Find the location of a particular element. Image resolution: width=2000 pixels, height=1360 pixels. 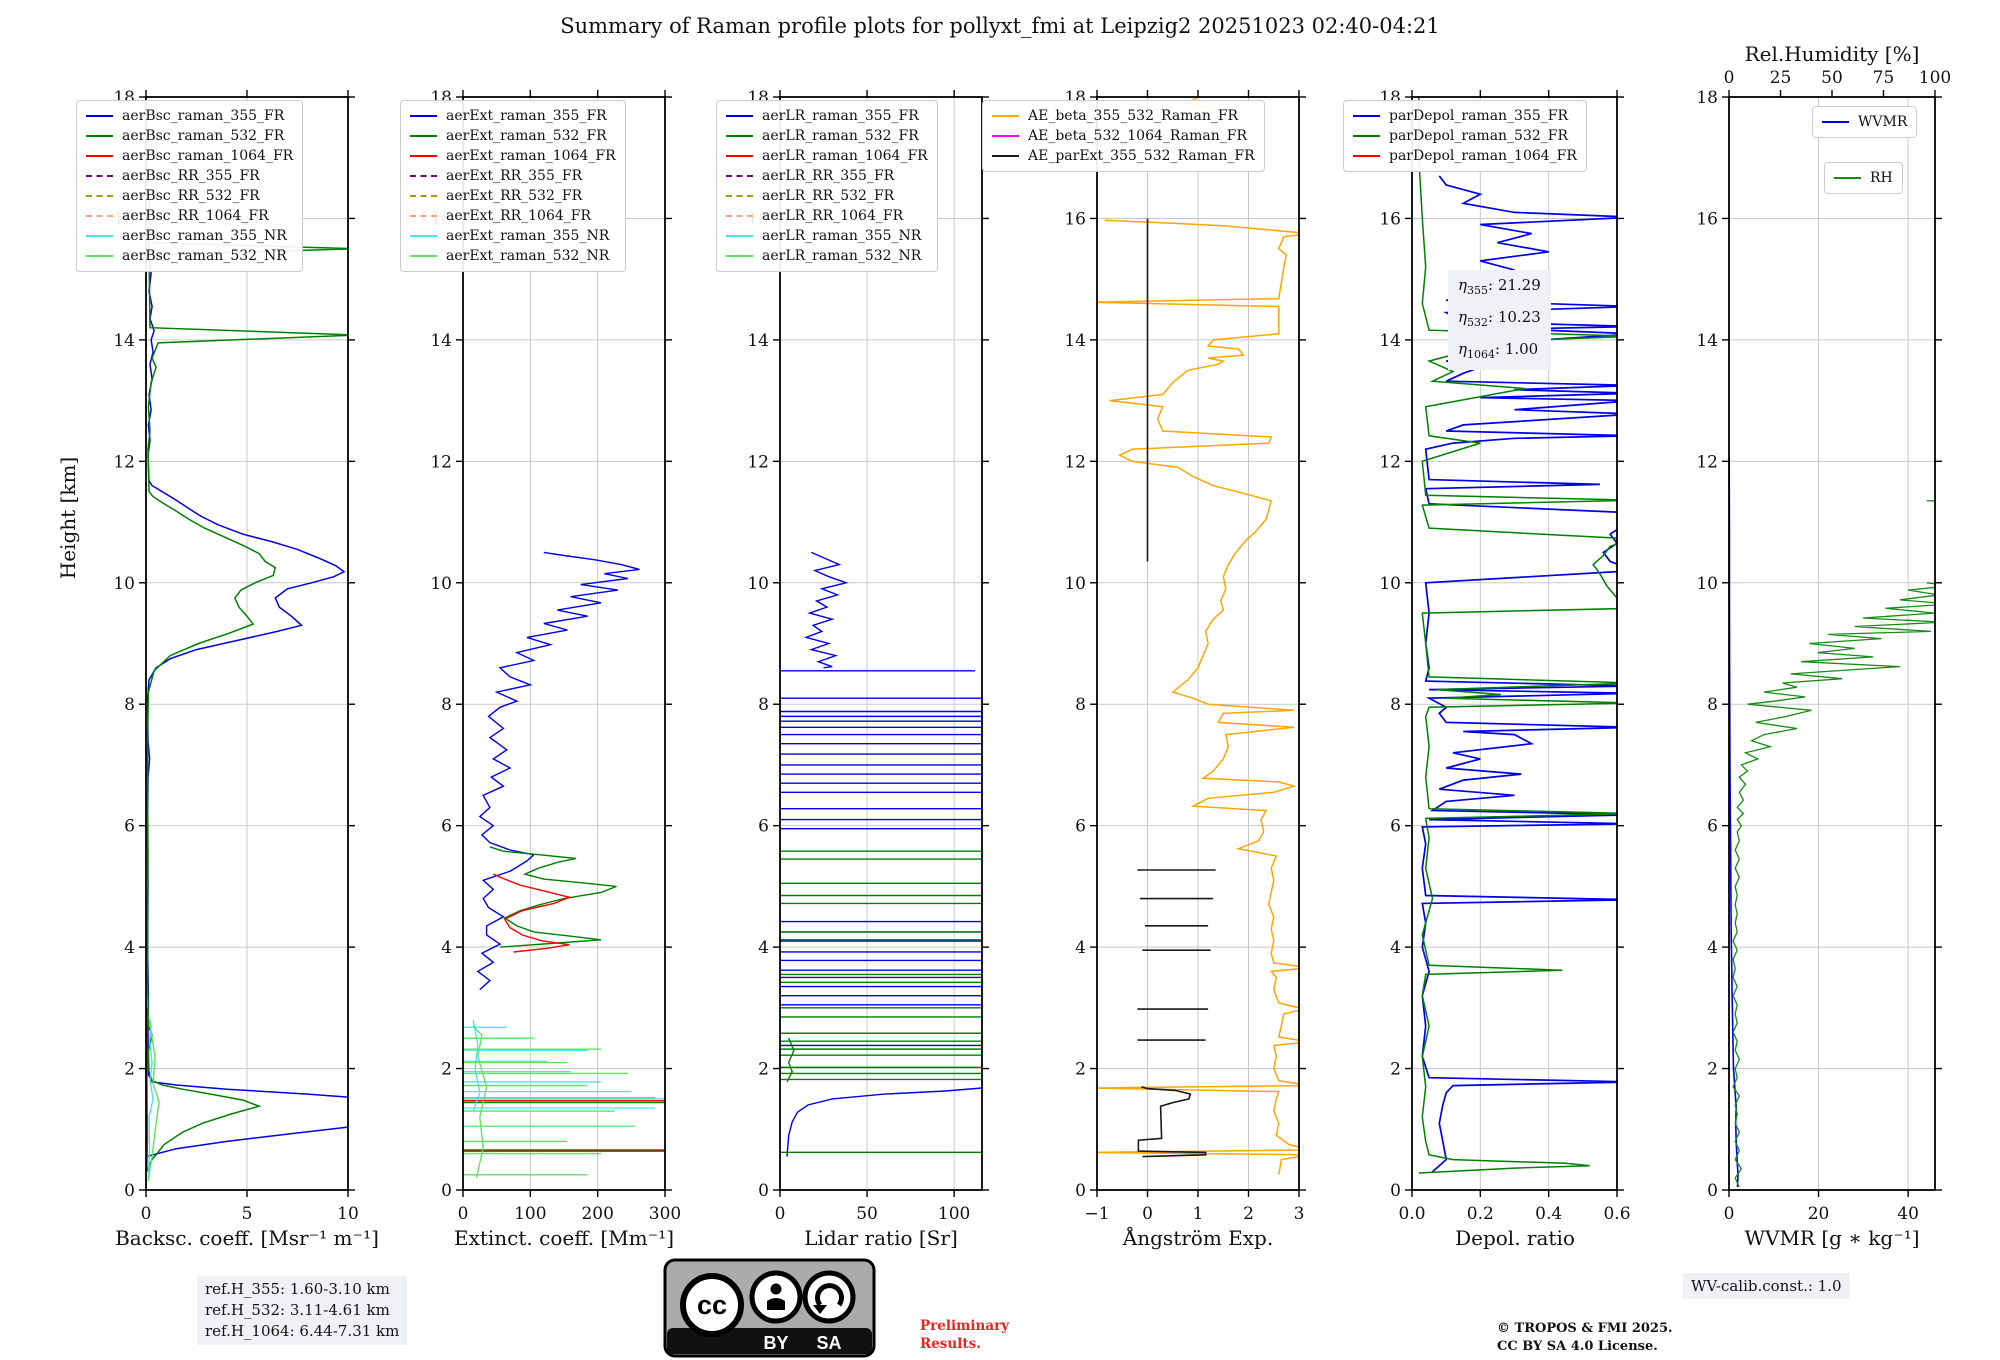

x-tick-label: 100 is located at coordinates (954, 1214).